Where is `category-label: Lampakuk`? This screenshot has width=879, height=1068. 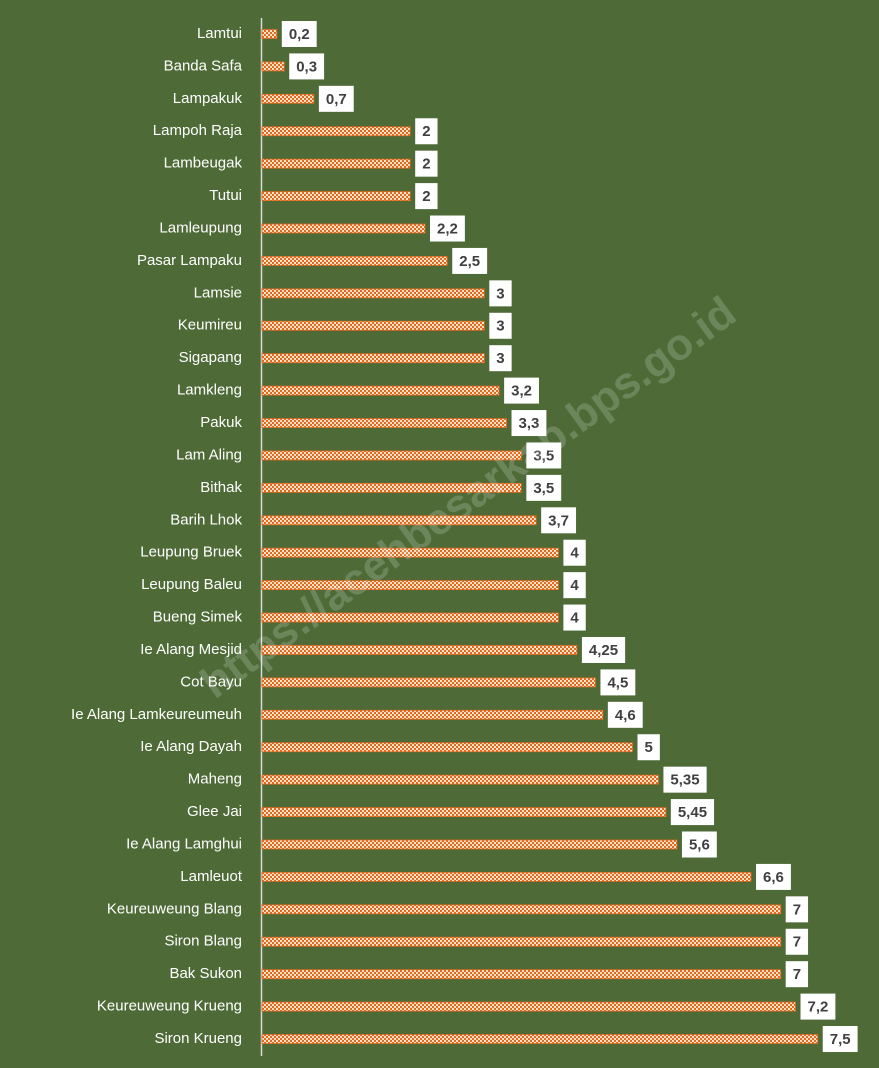
category-label: Lampakuk is located at coordinates (208, 98).